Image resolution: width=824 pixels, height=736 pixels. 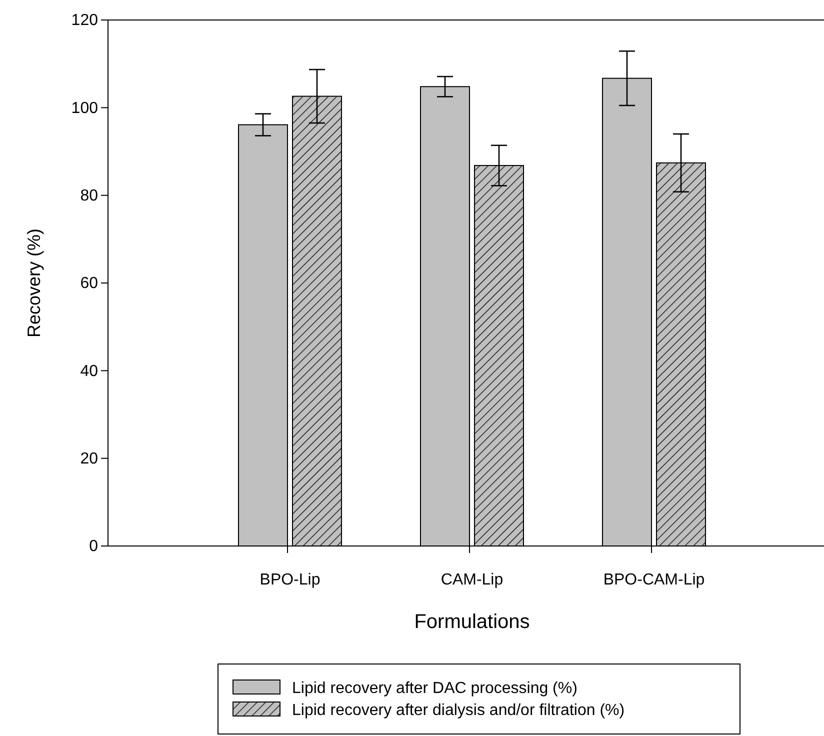 I want to click on legend-label: Lipid recovery after dialysis and/or filtration (%), so click(x=458, y=710).